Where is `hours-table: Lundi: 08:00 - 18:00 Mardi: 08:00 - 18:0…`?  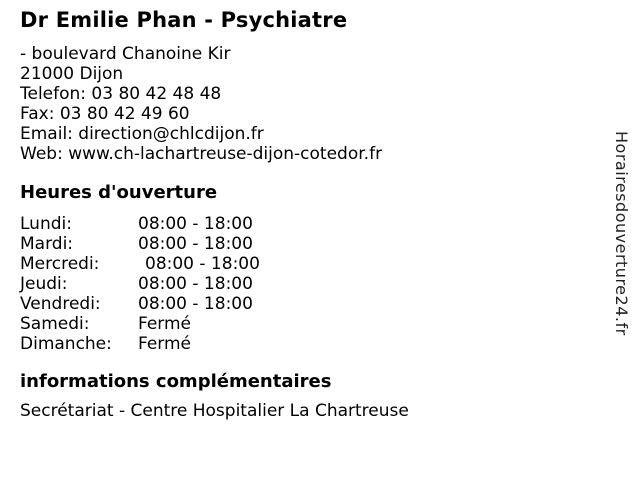
hours-table: Lundi: 08:00 - 18:00 Mardi: 08:00 - 18:0… is located at coordinates (140, 284).